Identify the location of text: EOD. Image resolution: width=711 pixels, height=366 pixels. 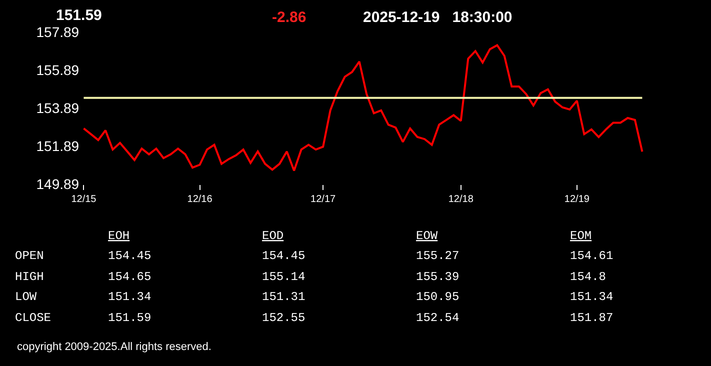
(273, 236).